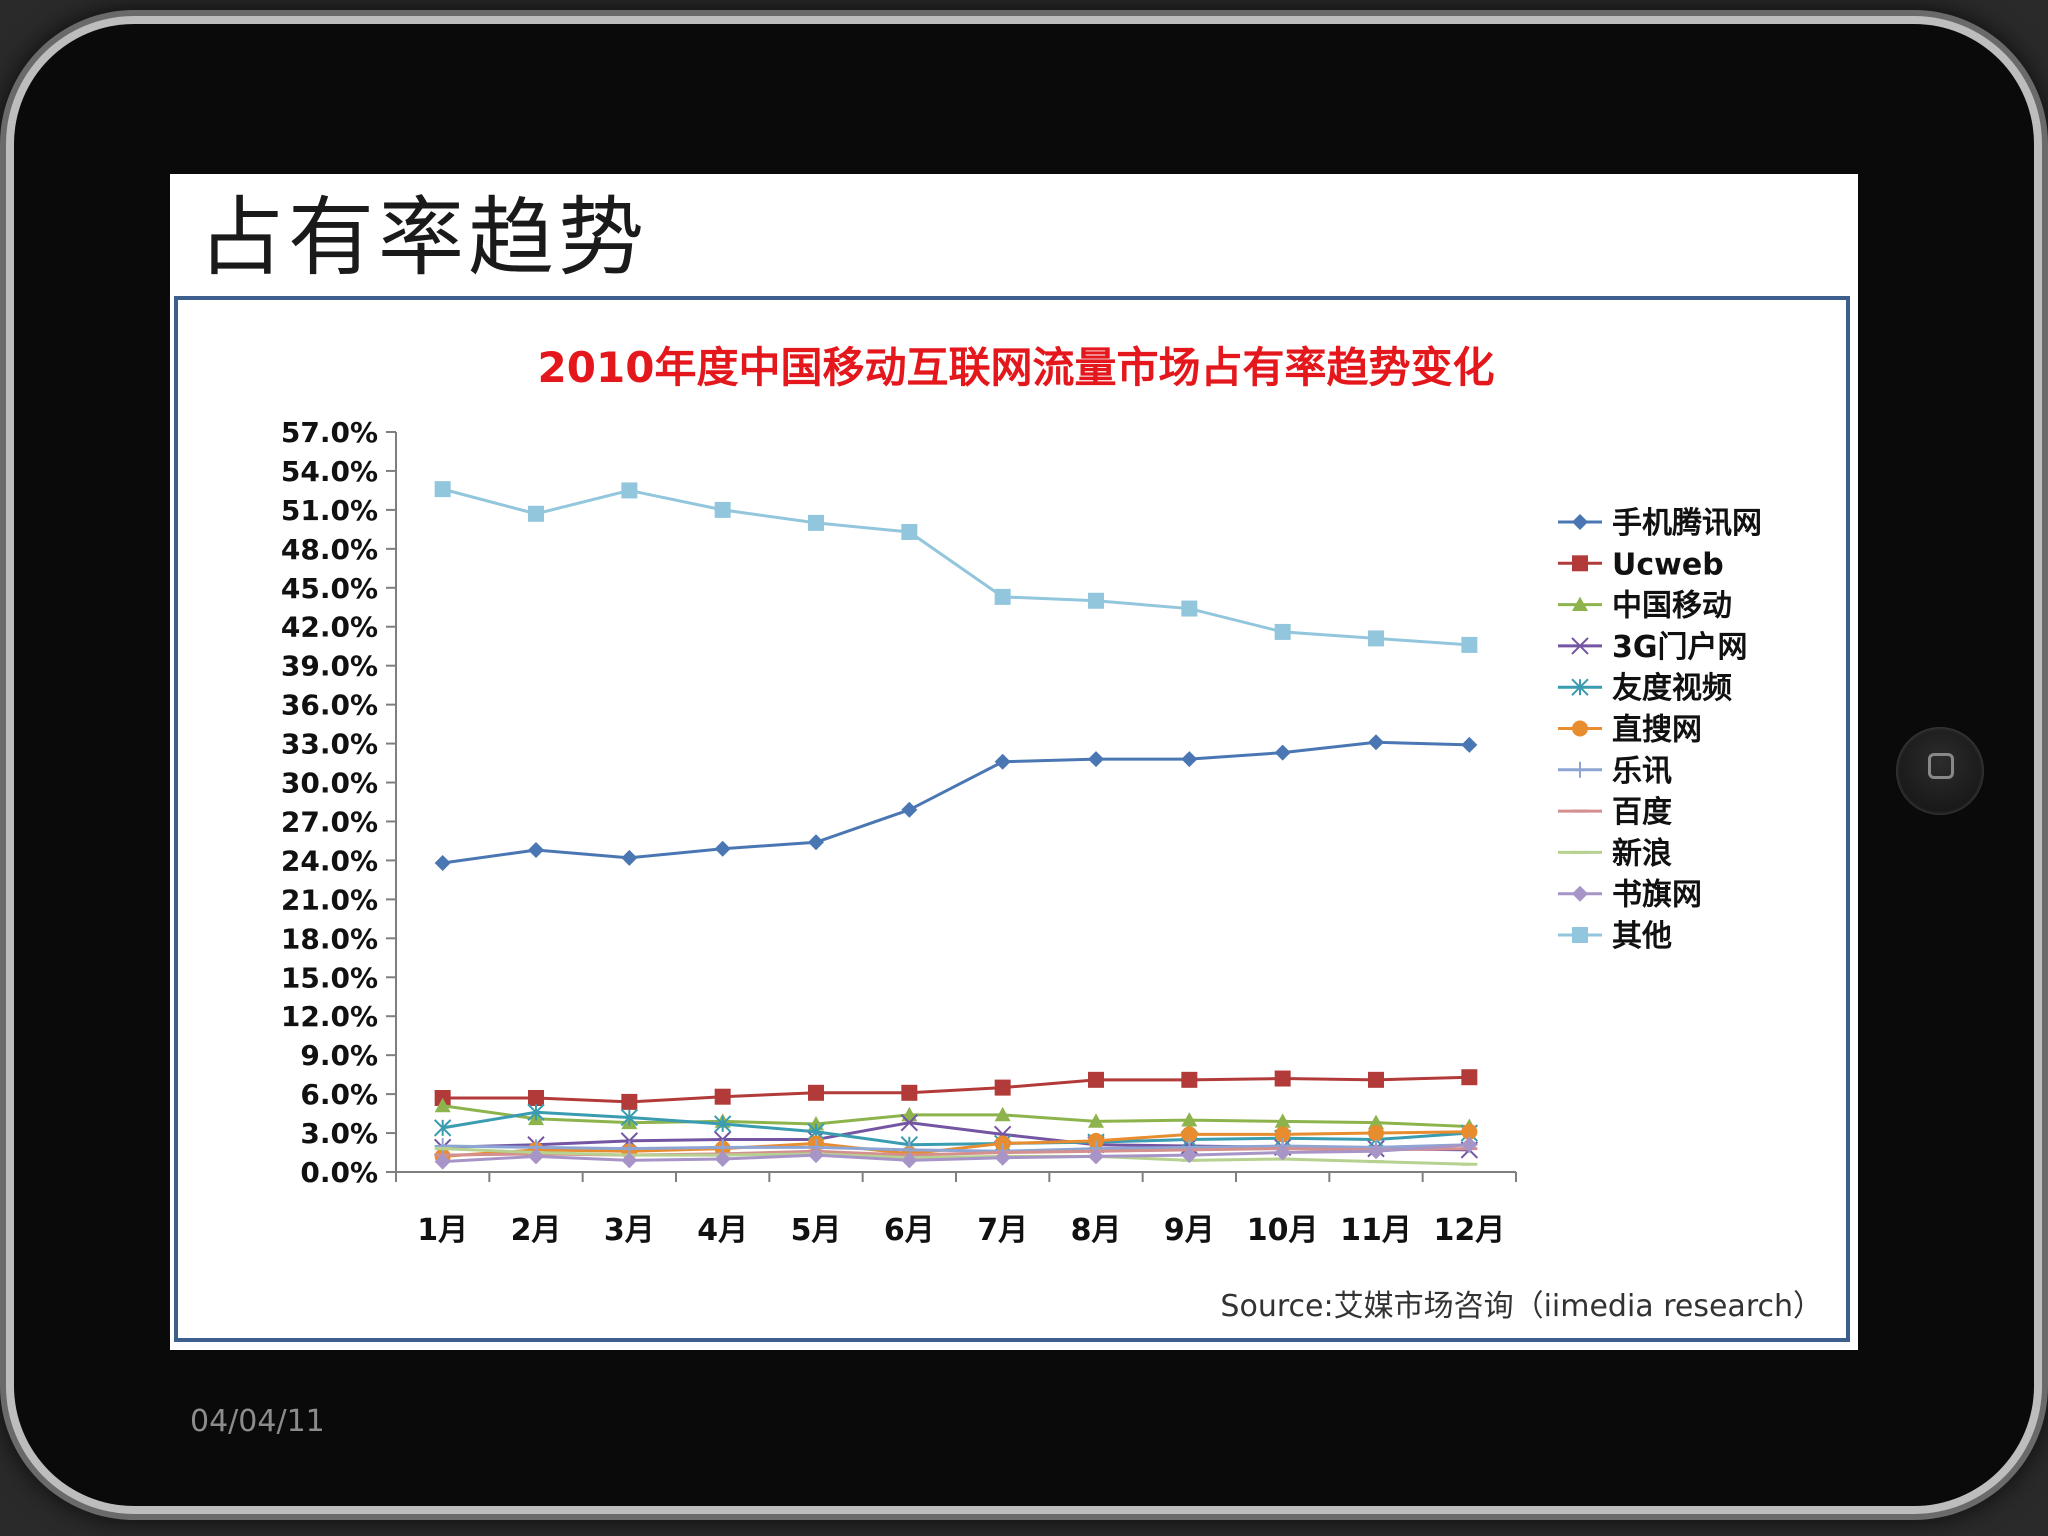 The width and height of the screenshot is (2048, 1536). I want to click on y-tick-label: 42.0%, so click(329, 627).